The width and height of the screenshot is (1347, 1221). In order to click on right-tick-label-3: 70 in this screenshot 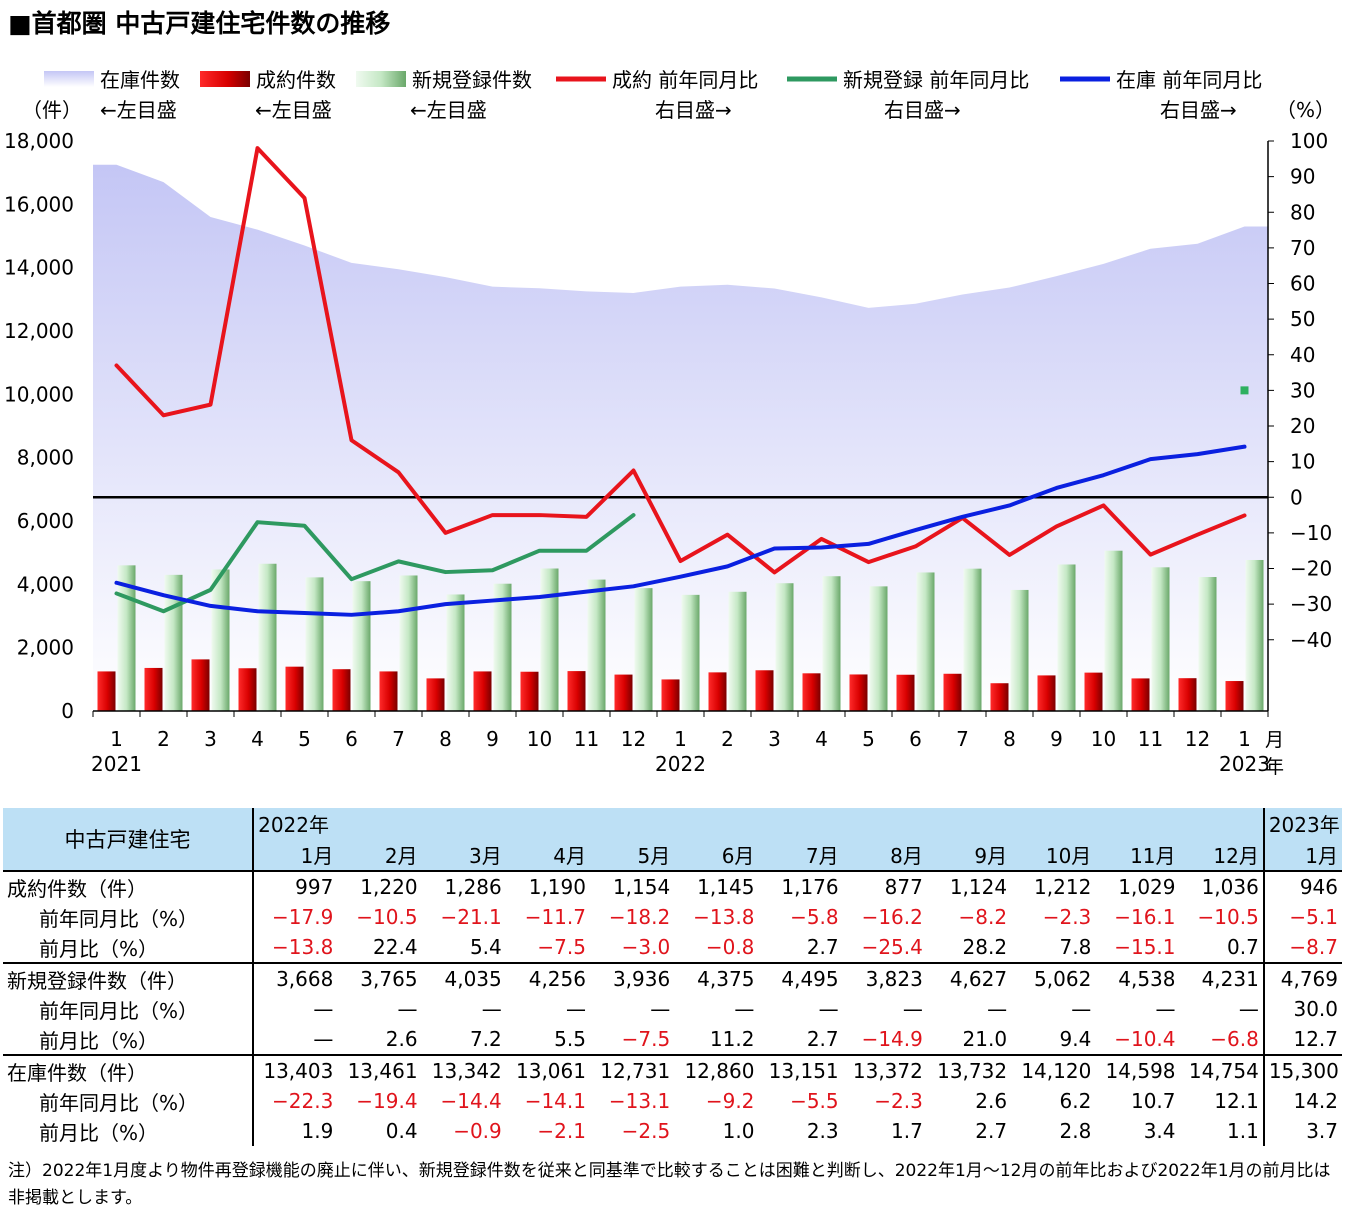, I will do `click(1302, 248)`.